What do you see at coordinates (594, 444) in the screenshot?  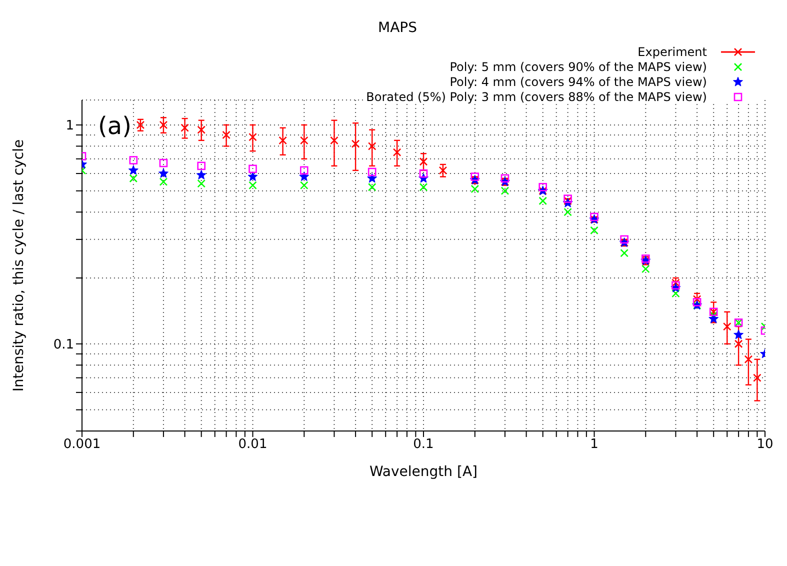 I see `x-tick-label: 1` at bounding box center [594, 444].